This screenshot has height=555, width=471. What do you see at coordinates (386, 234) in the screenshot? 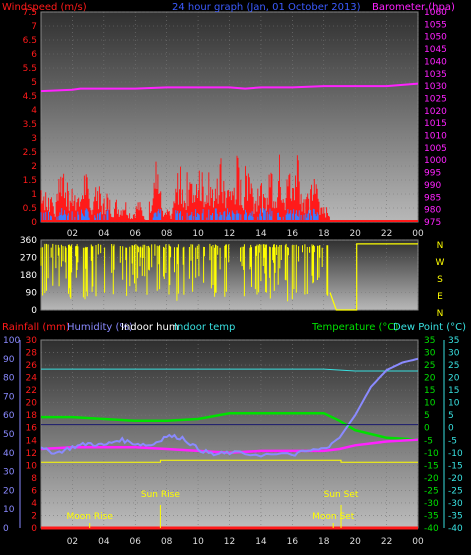
I see `x-tick-label: 22` at bounding box center [386, 234].